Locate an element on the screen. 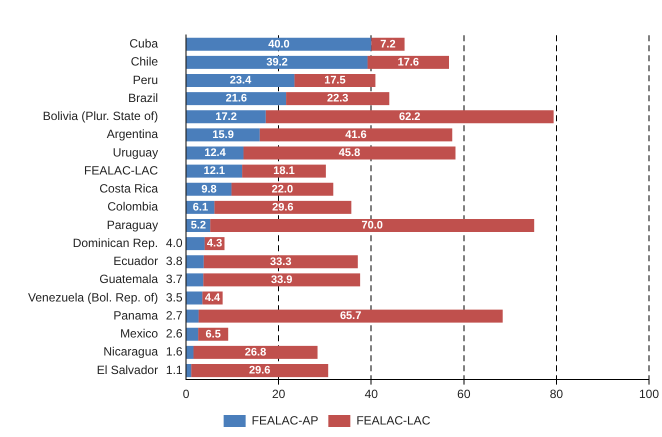 The width and height of the screenshot is (662, 437). y-tick-label: Nicaragua is located at coordinates (130, 351).